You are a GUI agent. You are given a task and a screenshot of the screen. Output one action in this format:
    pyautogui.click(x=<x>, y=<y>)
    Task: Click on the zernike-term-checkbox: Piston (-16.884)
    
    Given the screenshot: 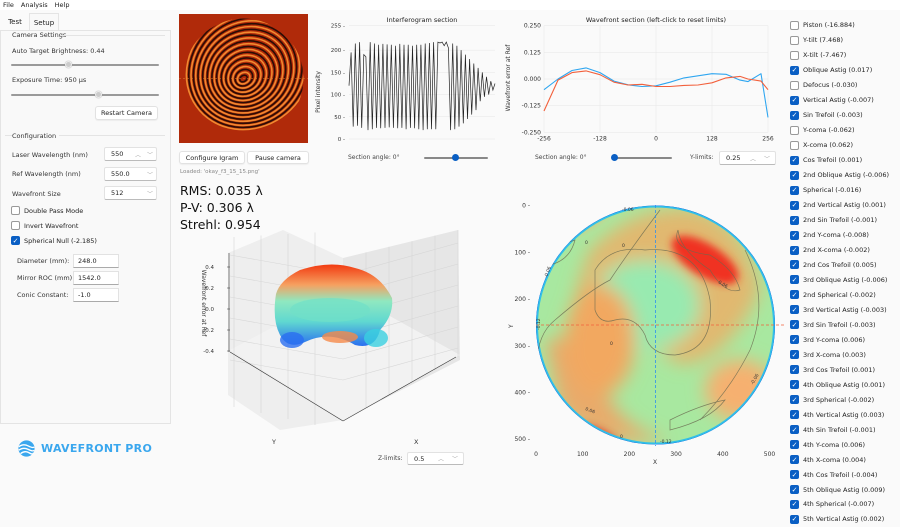 What is the action you would take?
    pyautogui.click(x=845, y=25)
    